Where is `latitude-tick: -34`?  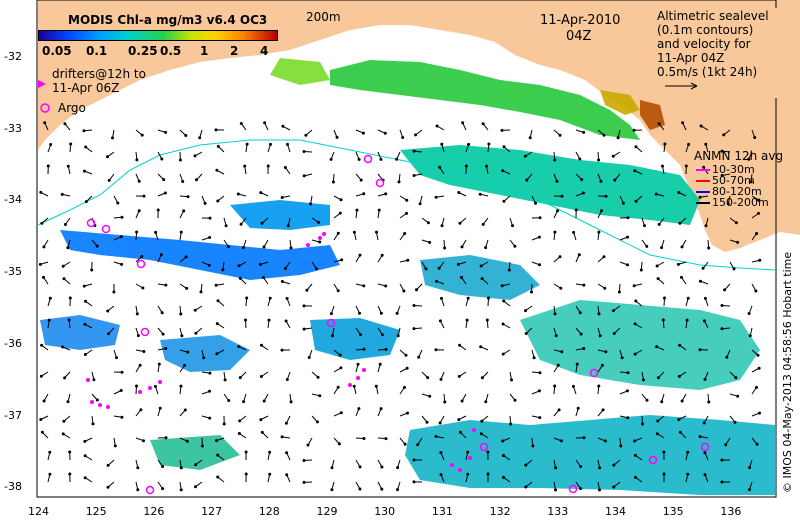
latitude-tick: -34 is located at coordinates (13, 200).